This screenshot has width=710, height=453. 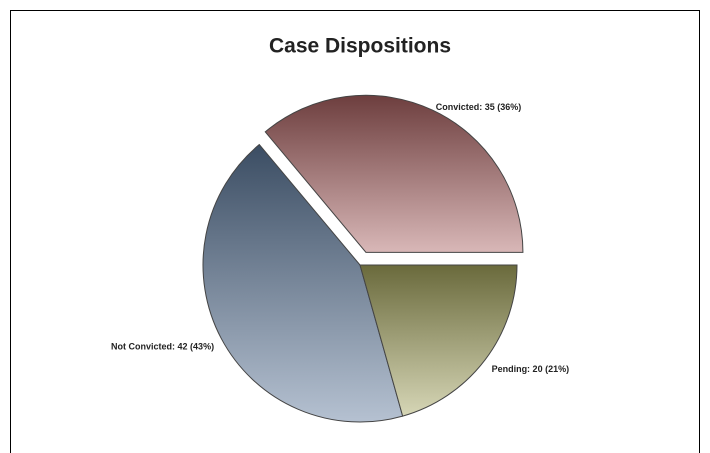 What do you see at coordinates (360, 46) in the screenshot?
I see `chart-title: Case Dispositions` at bounding box center [360, 46].